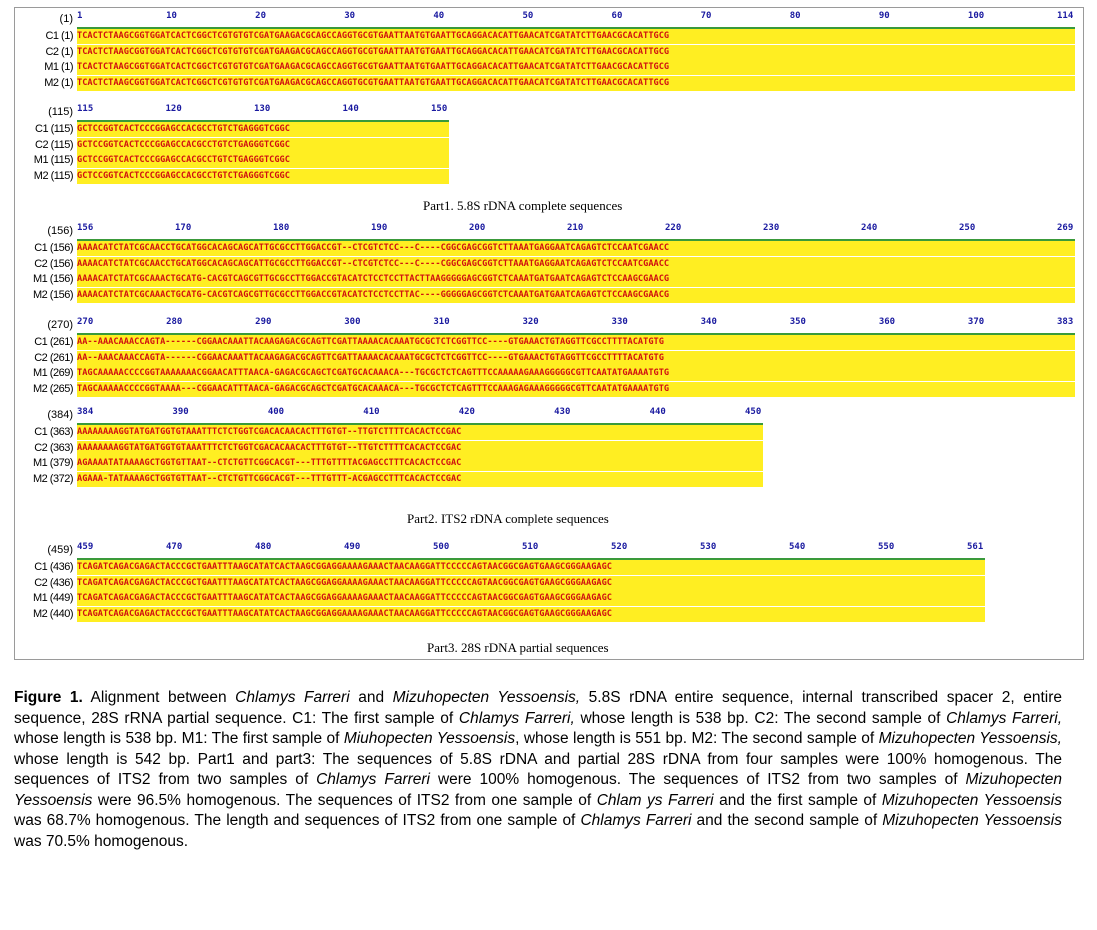 The height and width of the screenshot is (930, 1097). Describe the element at coordinates (53, 175) in the screenshot. I see `sample-label: M2 (115)` at that location.